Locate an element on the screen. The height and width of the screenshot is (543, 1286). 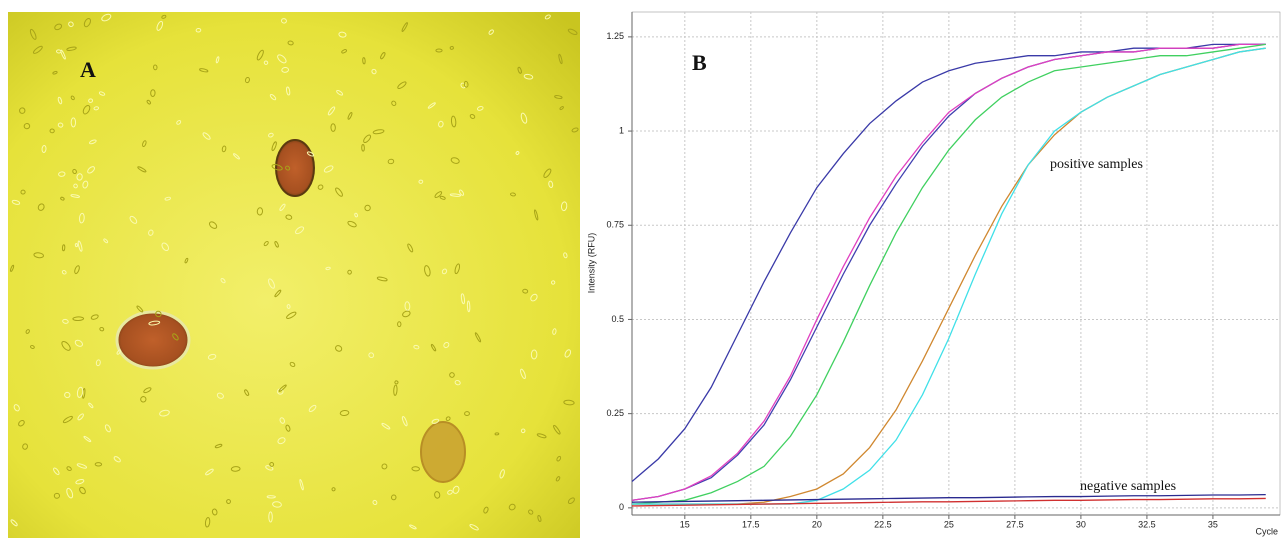
y-axis-label: Intensity (RFU) is located at coordinates (591, 263).